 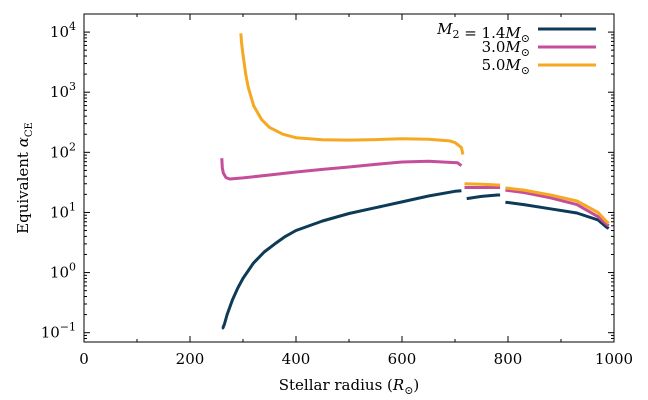 What do you see at coordinates (63, 271) in the screenshot?
I see `y-tick-label: 10⁰` at bounding box center [63, 271].